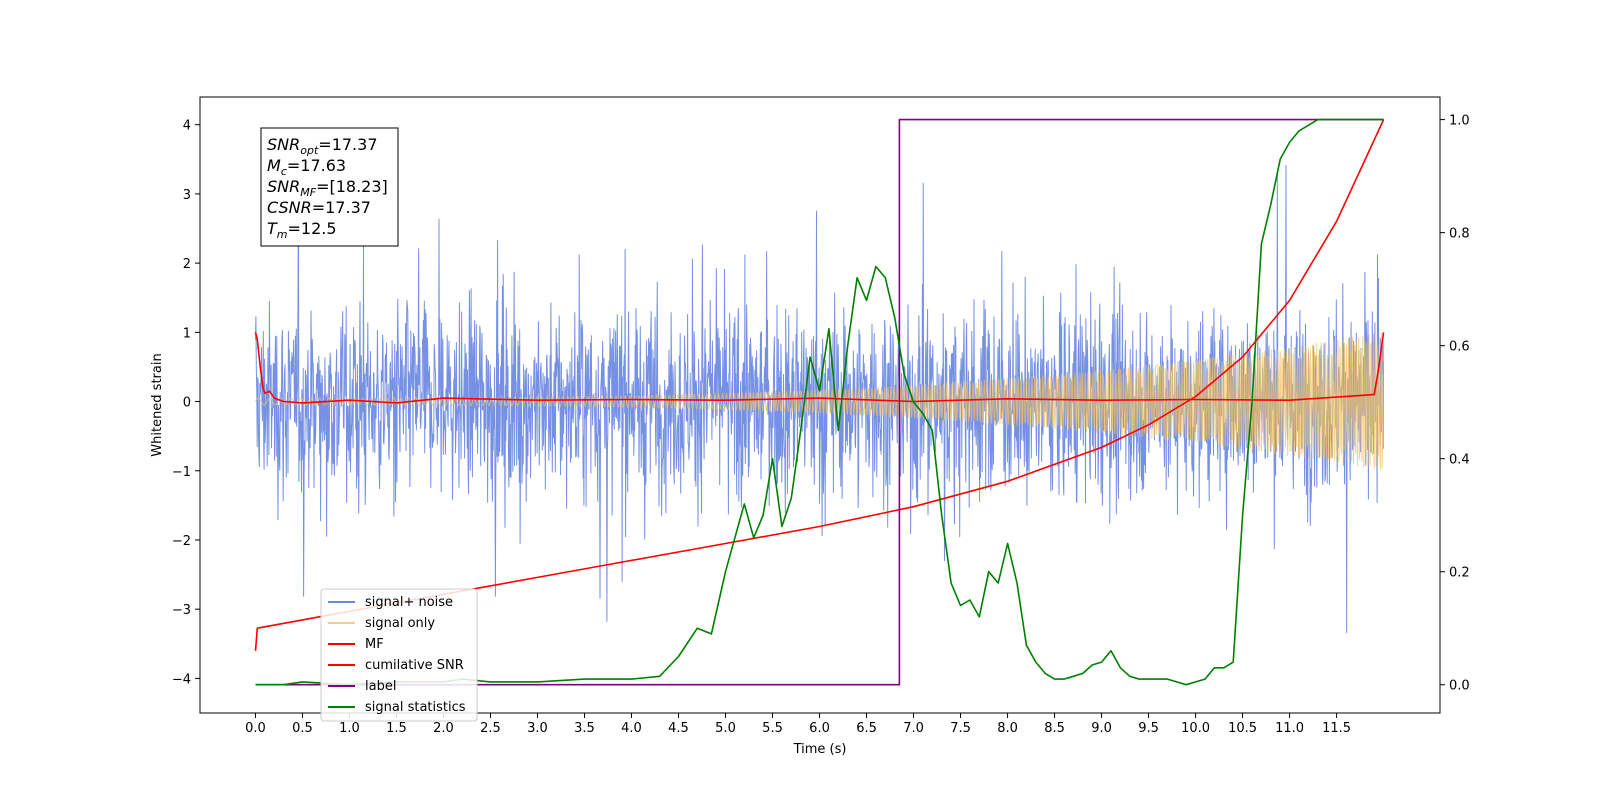  What do you see at coordinates (316, 165) in the screenshot?
I see `annotation-value: =17.63` at bounding box center [316, 165].